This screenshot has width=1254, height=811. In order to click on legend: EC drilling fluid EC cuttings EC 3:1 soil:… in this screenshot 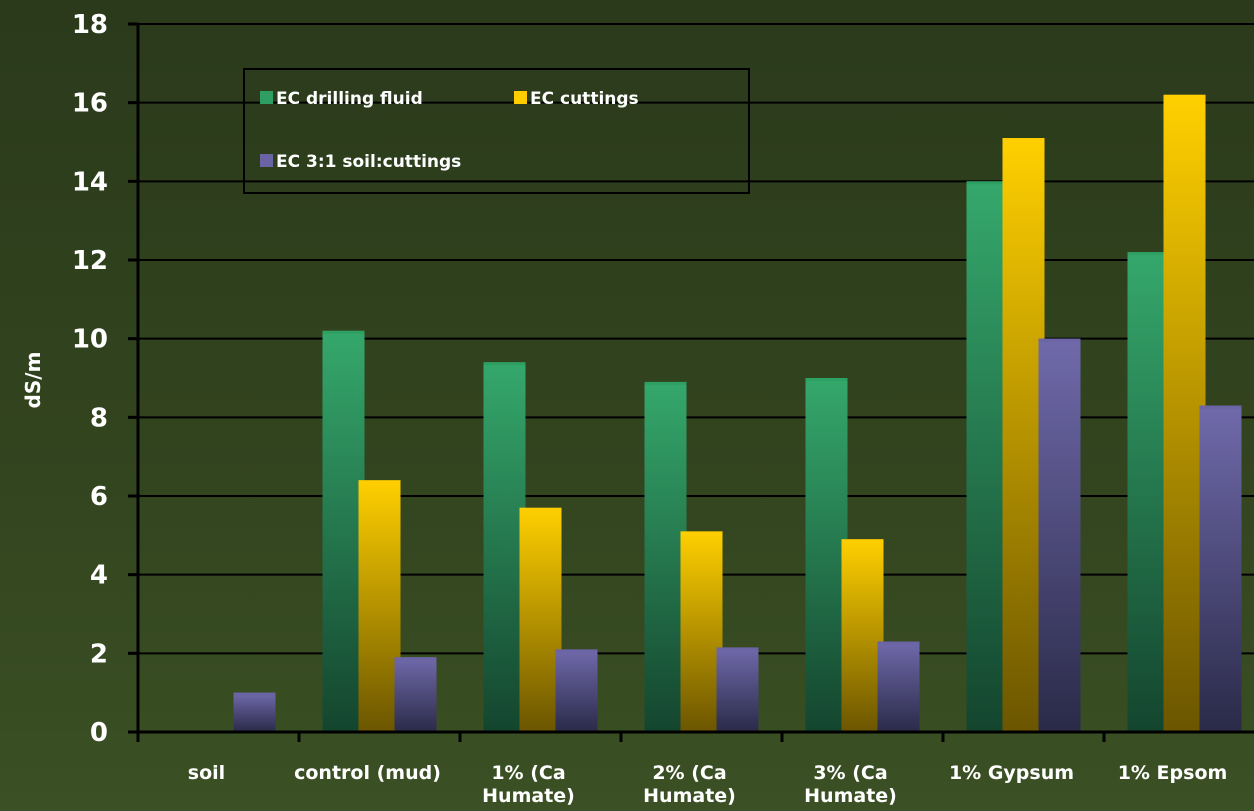, I will do `click(496, 131)`.